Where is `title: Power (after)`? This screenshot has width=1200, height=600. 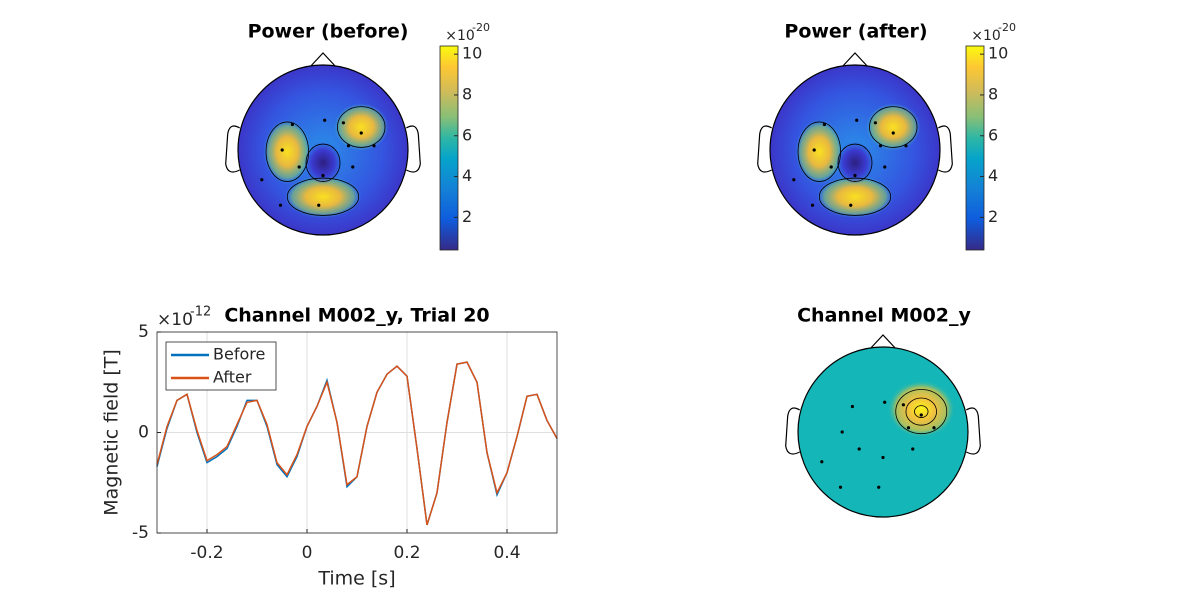 title: Power (after) is located at coordinates (855, 32).